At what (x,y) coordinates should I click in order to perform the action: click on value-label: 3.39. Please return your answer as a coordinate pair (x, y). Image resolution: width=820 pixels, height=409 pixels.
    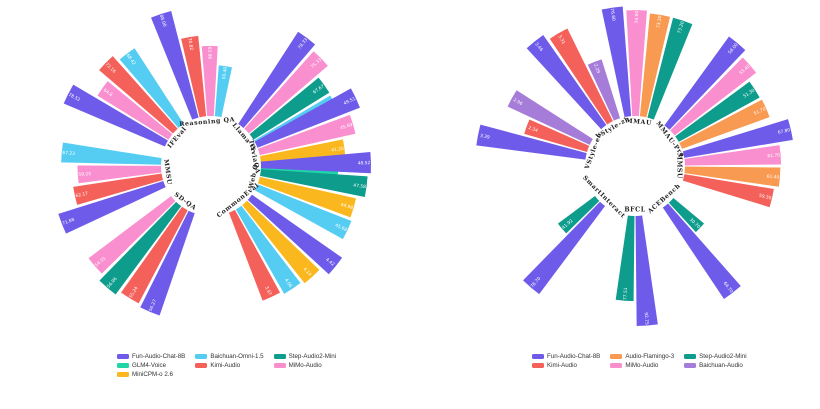
    Looking at the image, I should click on (484, 137).